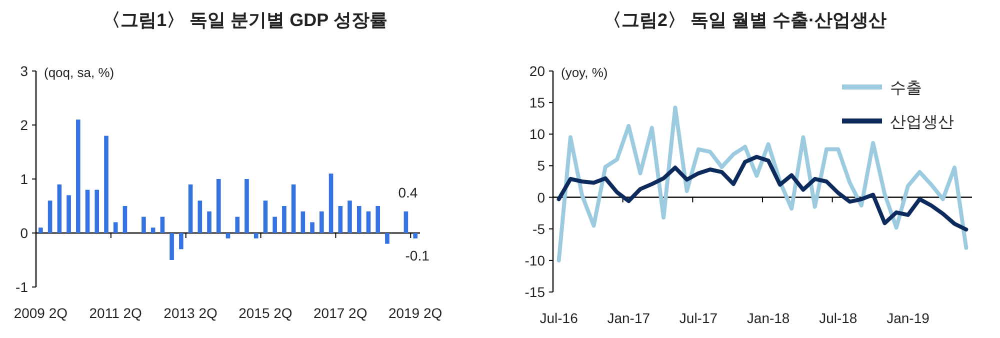 The width and height of the screenshot is (1000, 338). Describe the element at coordinates (535, 260) in the screenshot. I see `y-tick-label: -10` at that location.